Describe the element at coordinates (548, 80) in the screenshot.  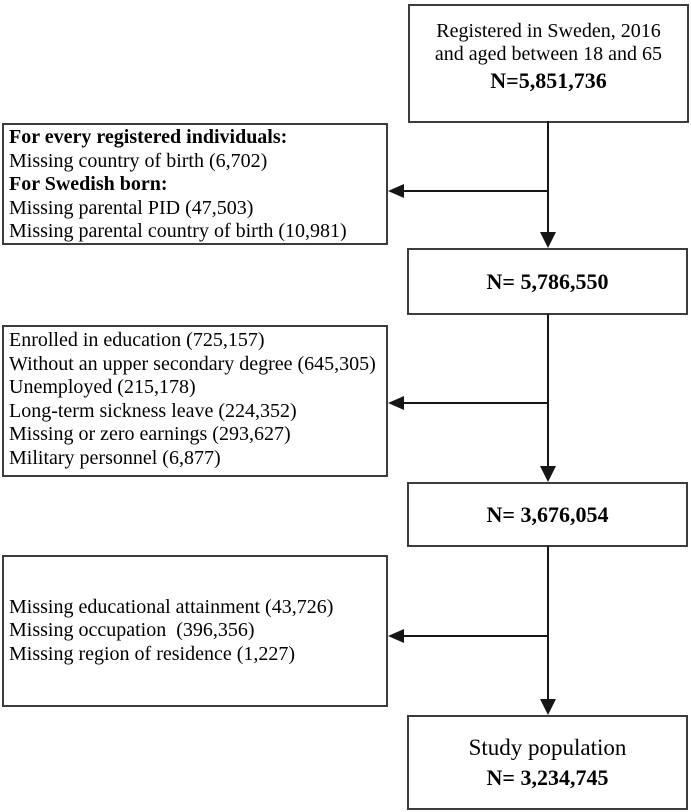
I see `population-count: N=5,851,736` at that location.